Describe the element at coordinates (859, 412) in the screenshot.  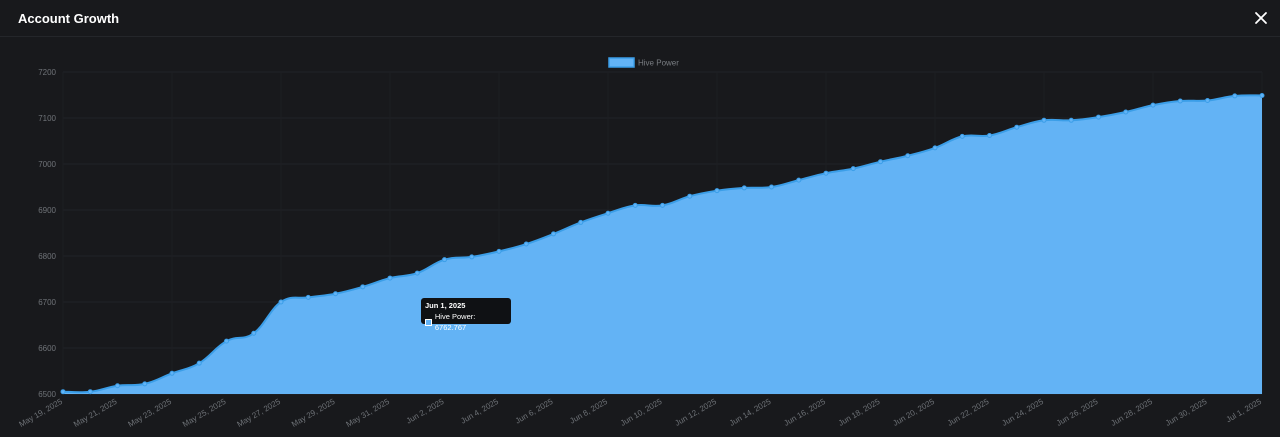
I see `x-tick-label: Jun 18, 2025` at that location.